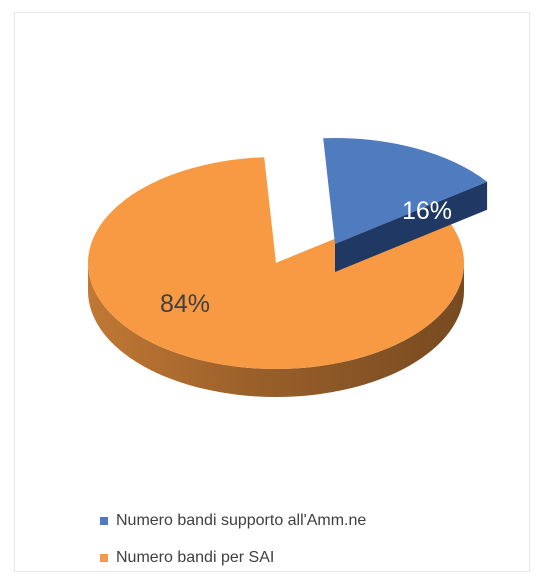  Describe the element at coordinates (104, 521) in the screenshot. I see `legend-swatch-supporto` at that location.